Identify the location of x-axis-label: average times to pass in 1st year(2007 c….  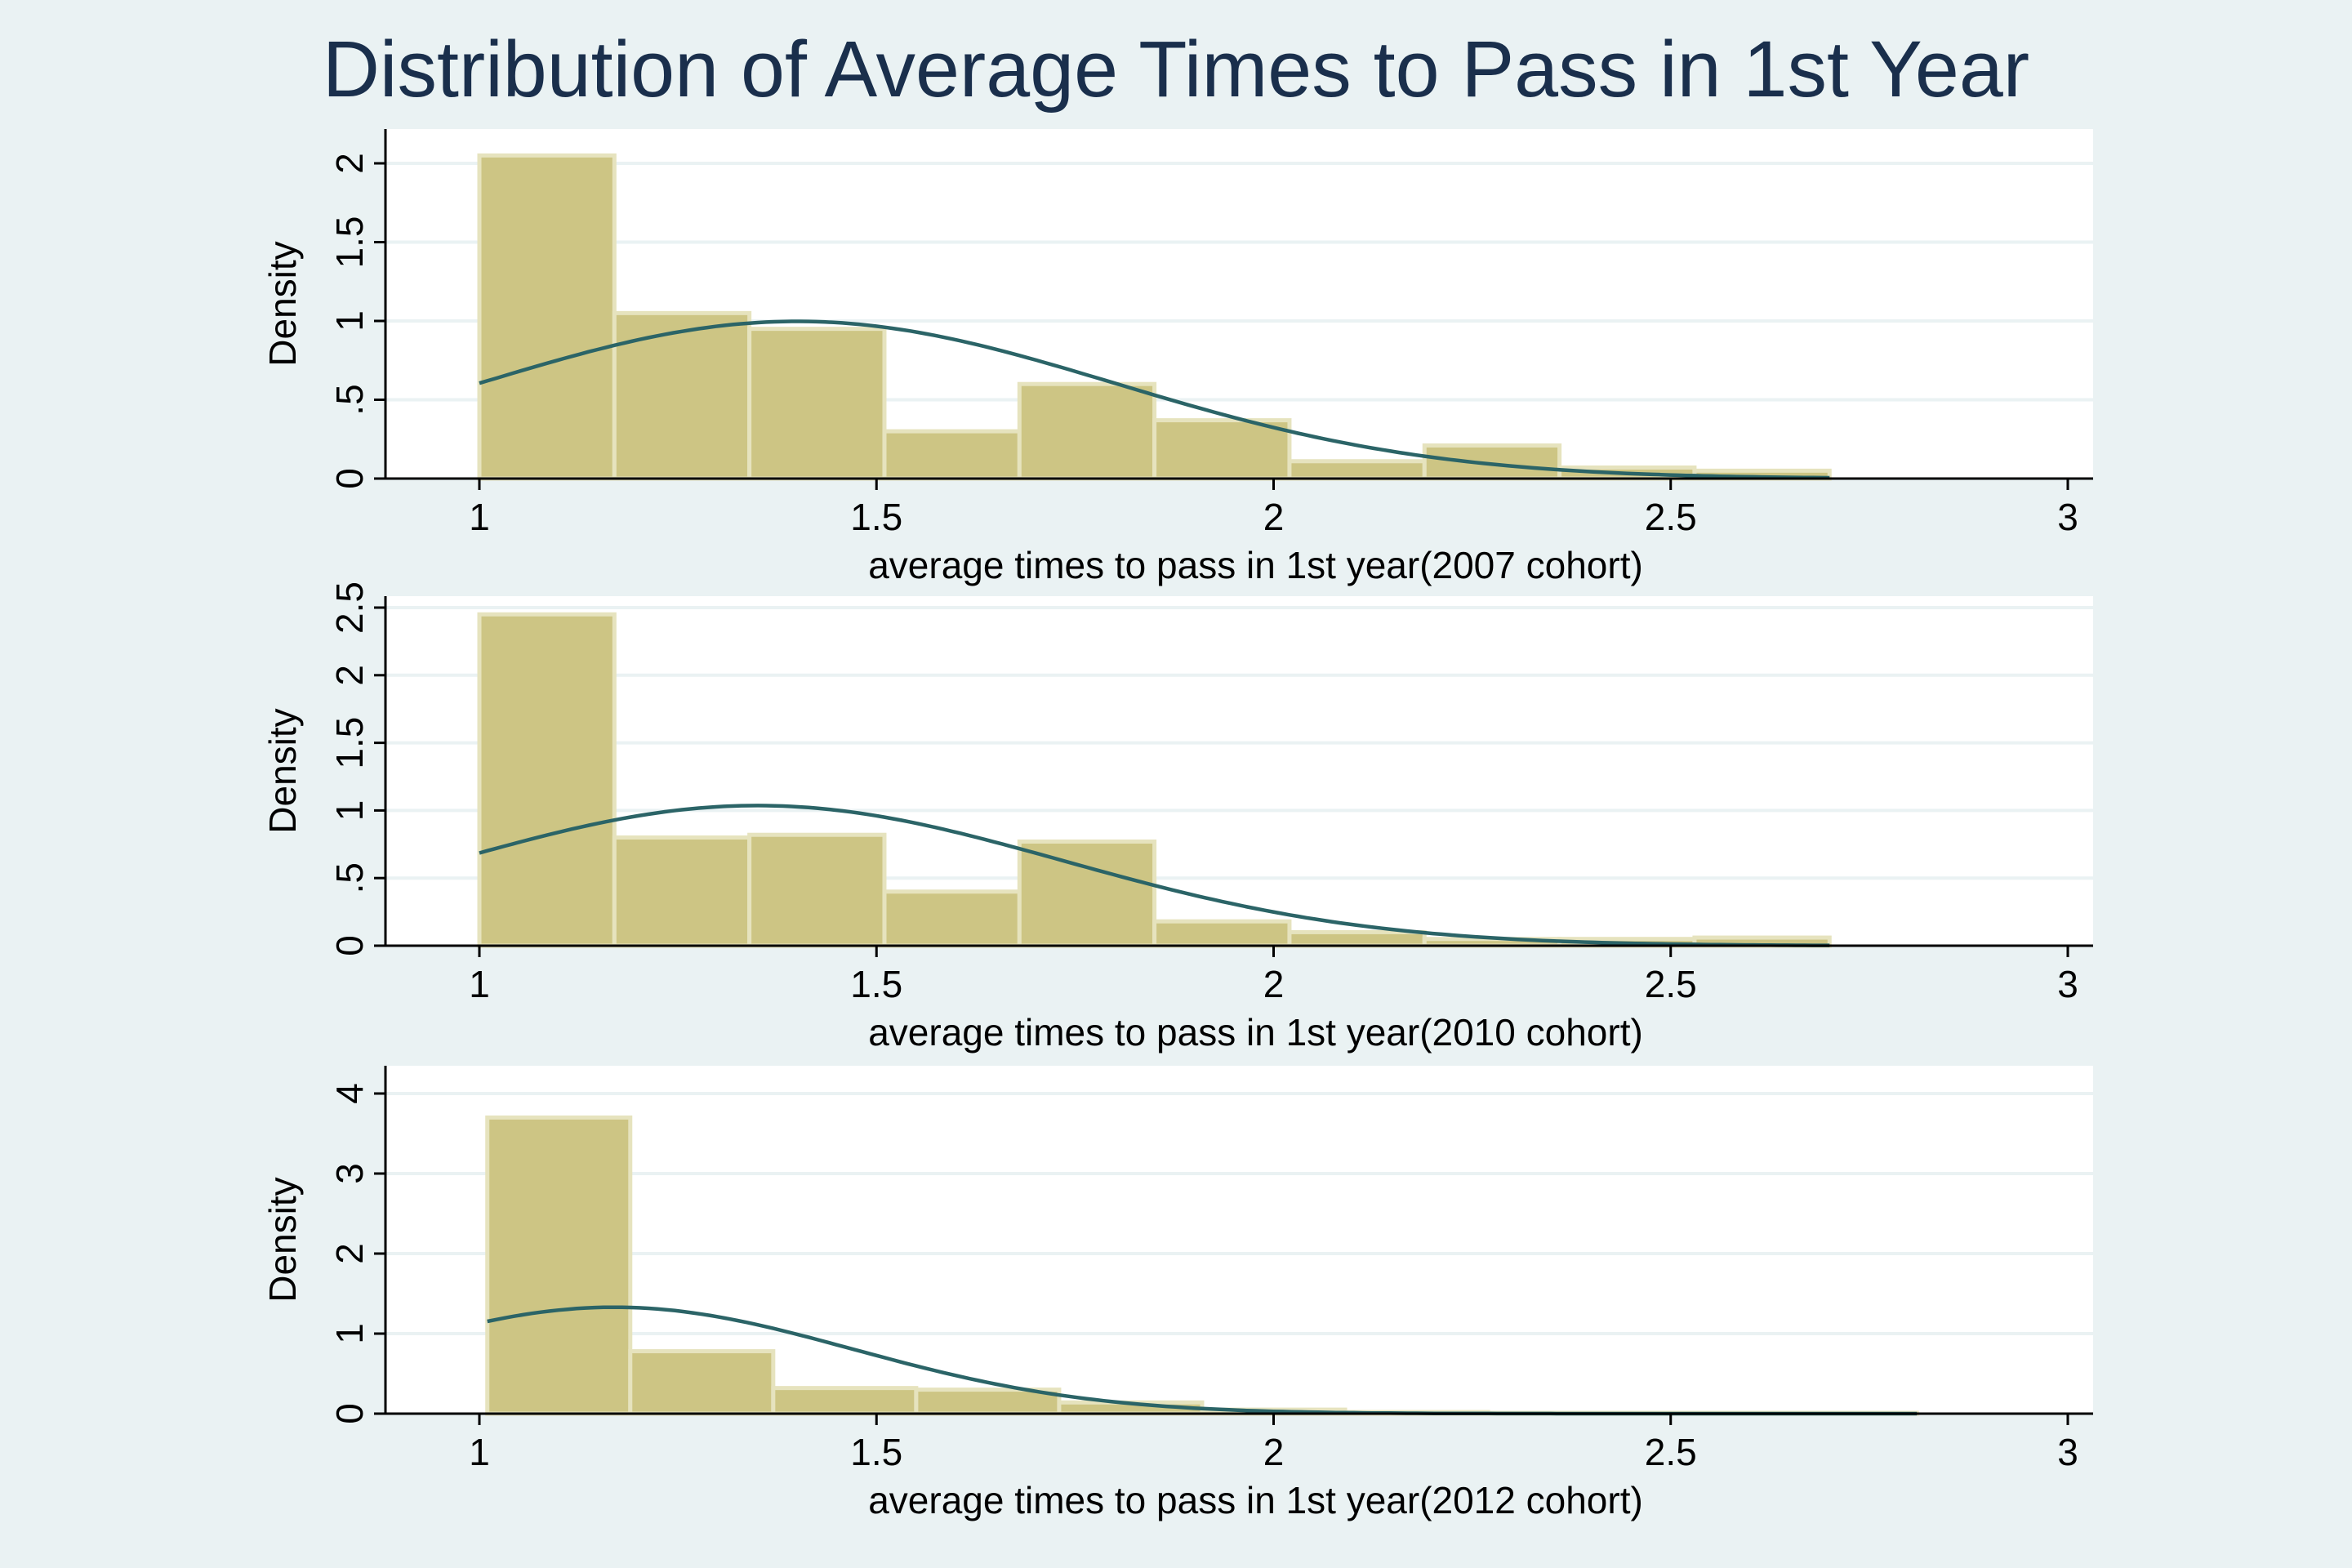
(1255, 565).